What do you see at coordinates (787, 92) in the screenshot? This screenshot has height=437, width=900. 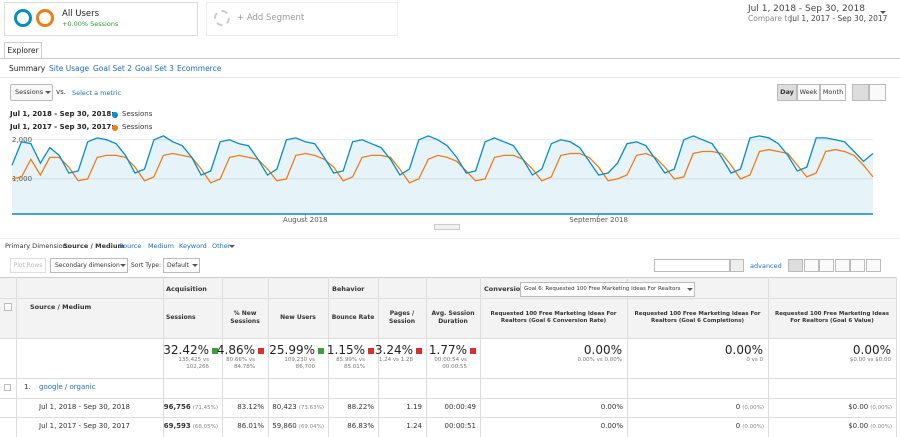 I see `granularity-button: Day` at bounding box center [787, 92].